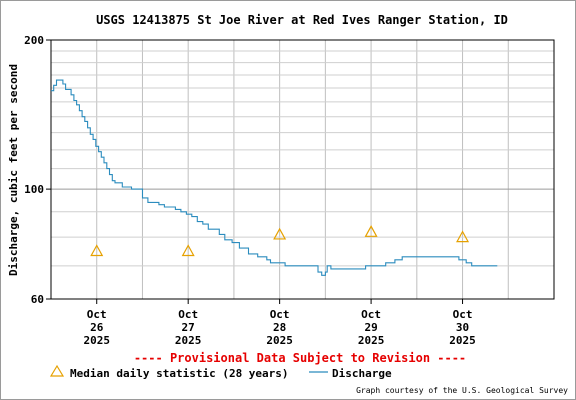 The image size is (576, 400). Describe the element at coordinates (34, 189) in the screenshot. I see `y-tick-label: 100` at that location.